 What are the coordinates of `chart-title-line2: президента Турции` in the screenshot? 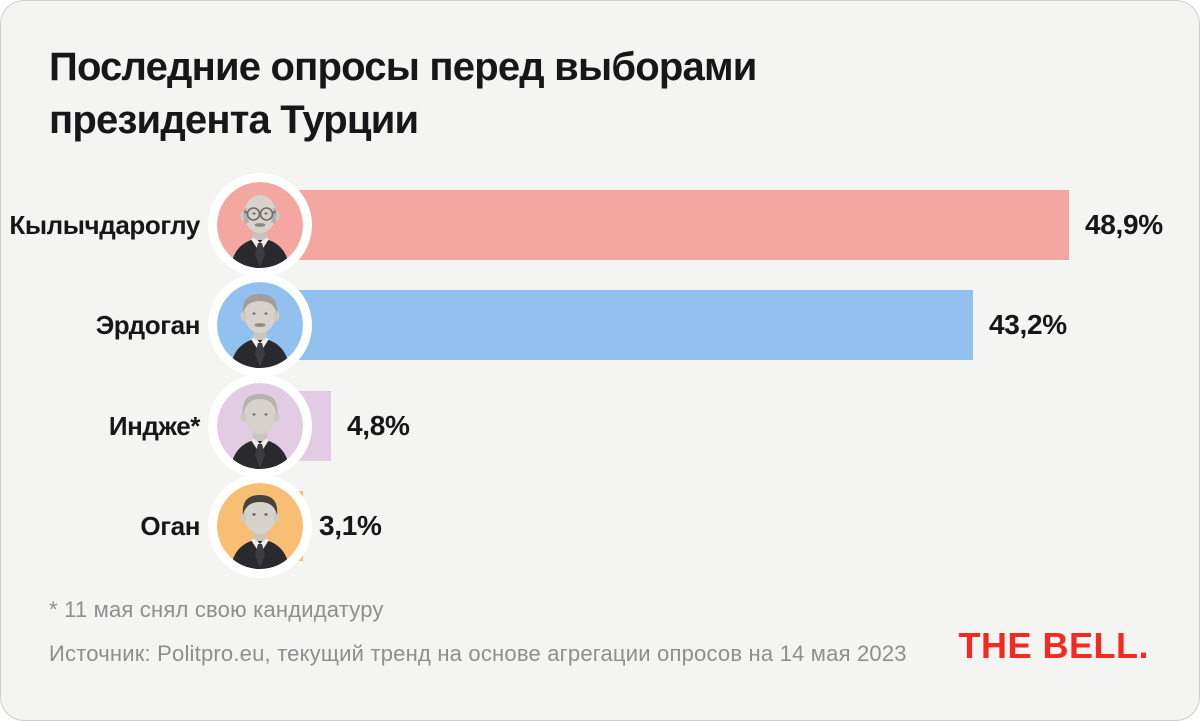 It's located at (234, 120).